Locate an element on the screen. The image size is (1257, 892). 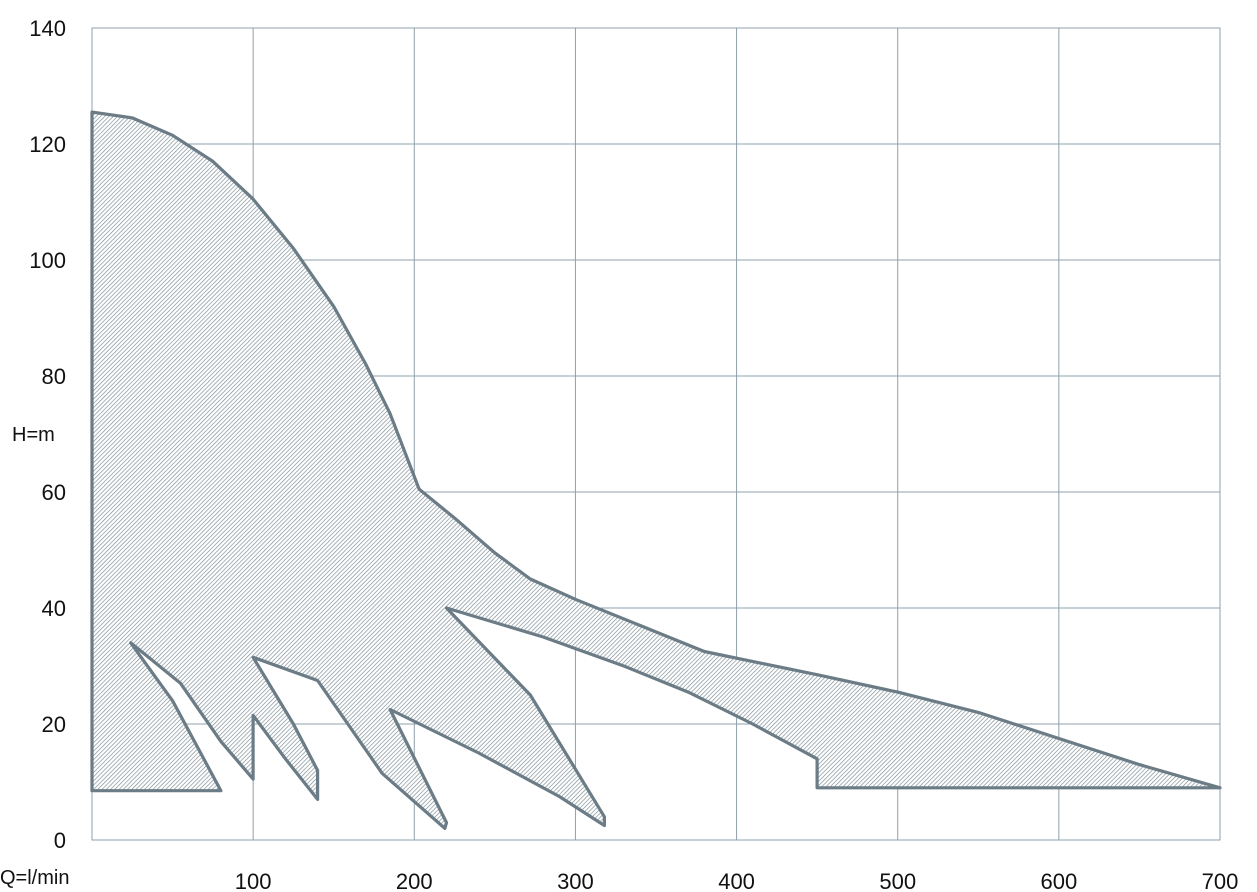
x-tick-label: 600 is located at coordinates (1058, 880).